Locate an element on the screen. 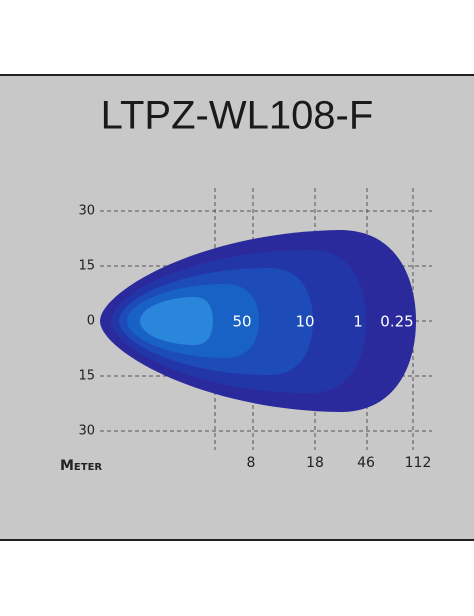  zone-label: 1 is located at coordinates (358, 322).